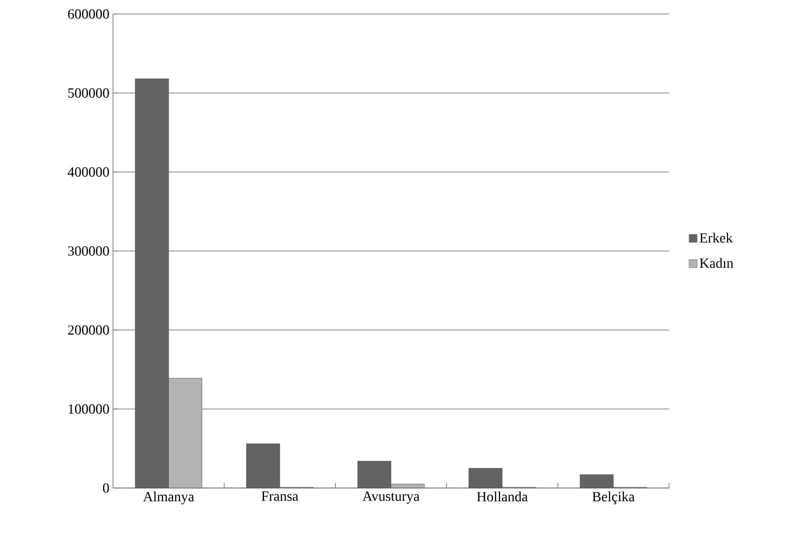 The image size is (797, 539). I want to click on legend-label: Erkek, so click(716, 237).